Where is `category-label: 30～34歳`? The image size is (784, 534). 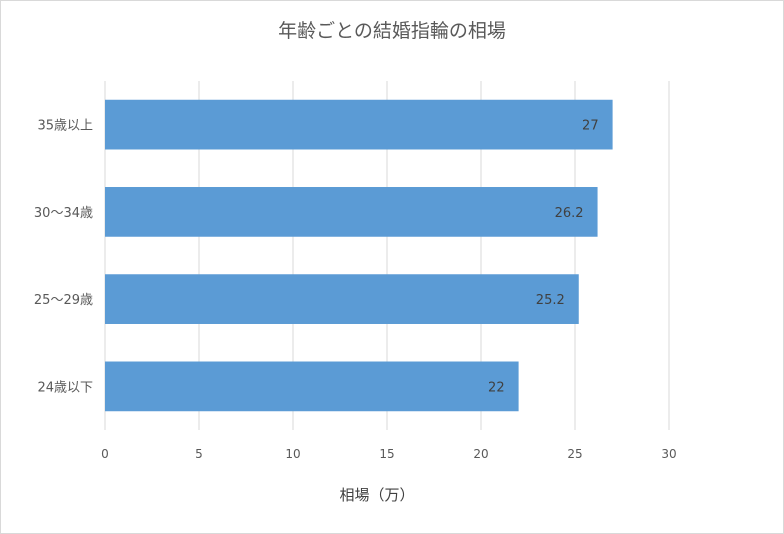
category-label: 30～34歳 is located at coordinates (63, 213).